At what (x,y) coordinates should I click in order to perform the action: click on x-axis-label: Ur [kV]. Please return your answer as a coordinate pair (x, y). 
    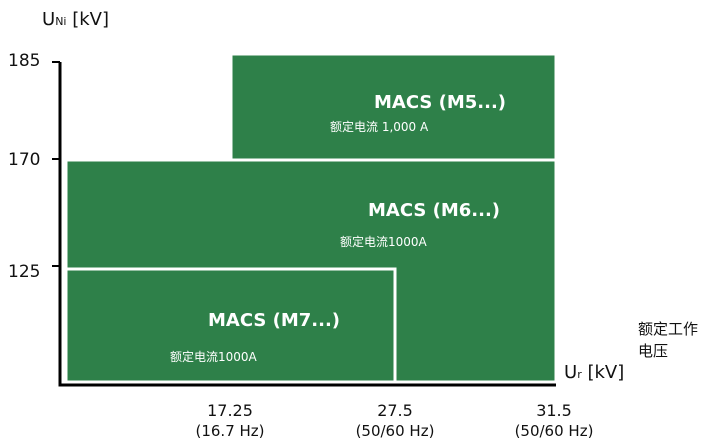
    Looking at the image, I should click on (594, 372).